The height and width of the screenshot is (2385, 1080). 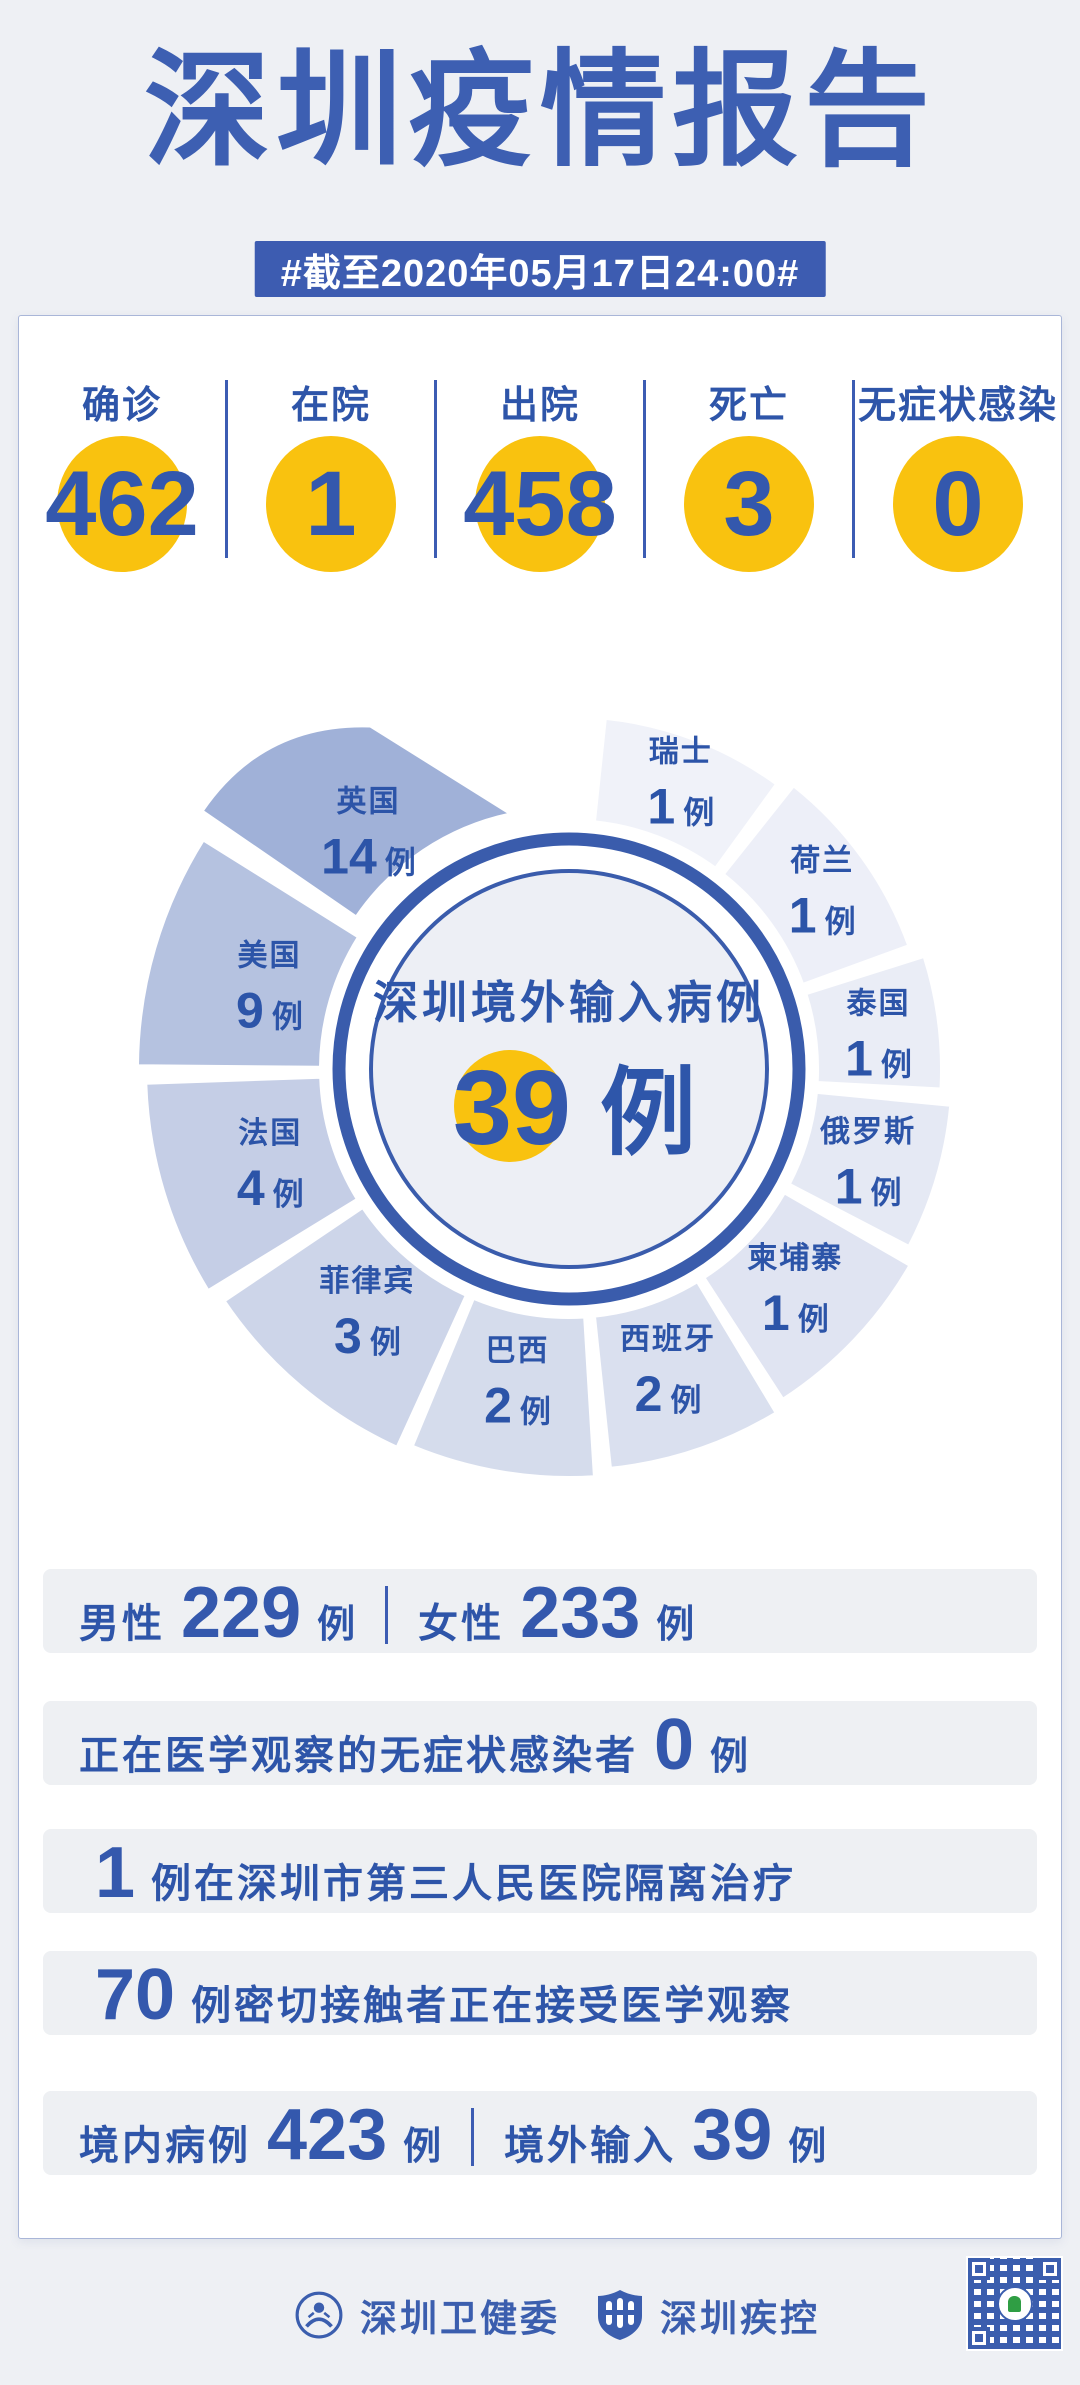 I want to click on row-close-contacts: 70 例密切接触者正在接受医学观察, so click(x=540, y=1993).